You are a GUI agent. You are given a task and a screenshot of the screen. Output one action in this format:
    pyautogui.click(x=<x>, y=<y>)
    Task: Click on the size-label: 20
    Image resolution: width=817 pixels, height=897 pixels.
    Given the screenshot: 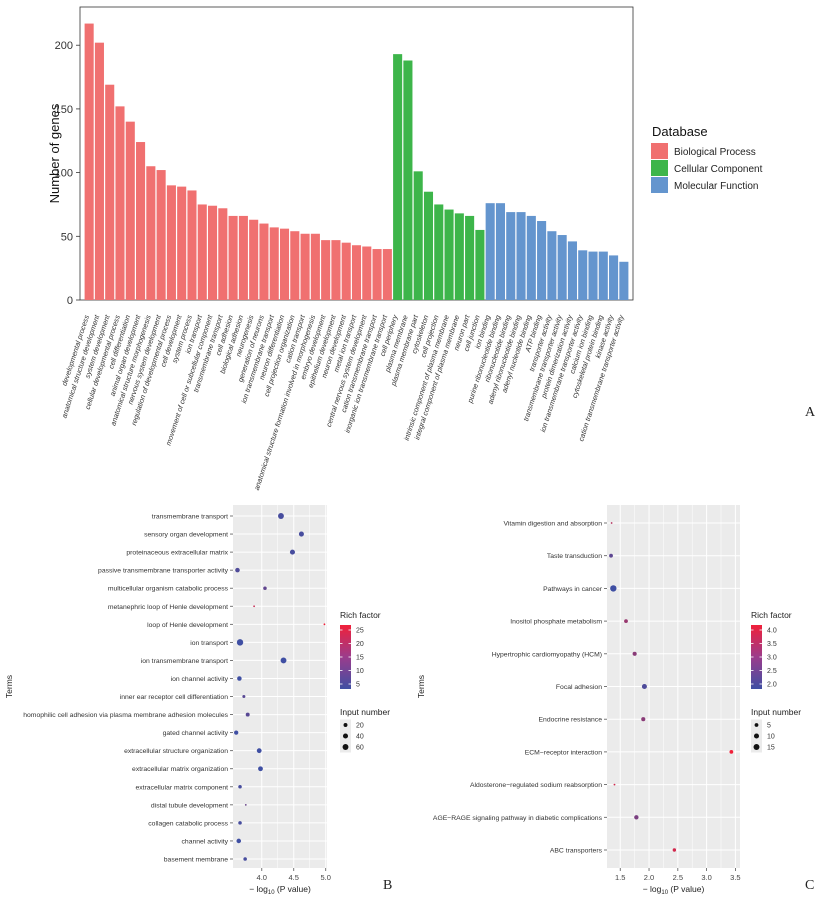 What is the action you would take?
    pyautogui.click(x=360, y=726)
    